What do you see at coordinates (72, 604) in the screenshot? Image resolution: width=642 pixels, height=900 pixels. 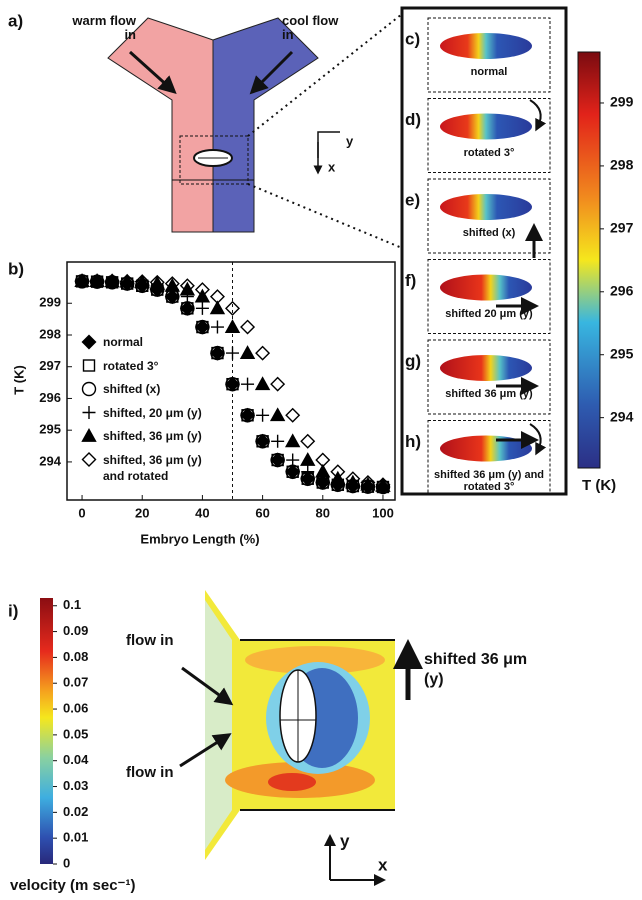 I see `colorbar-tick-label: 0.1` at bounding box center [72, 604].